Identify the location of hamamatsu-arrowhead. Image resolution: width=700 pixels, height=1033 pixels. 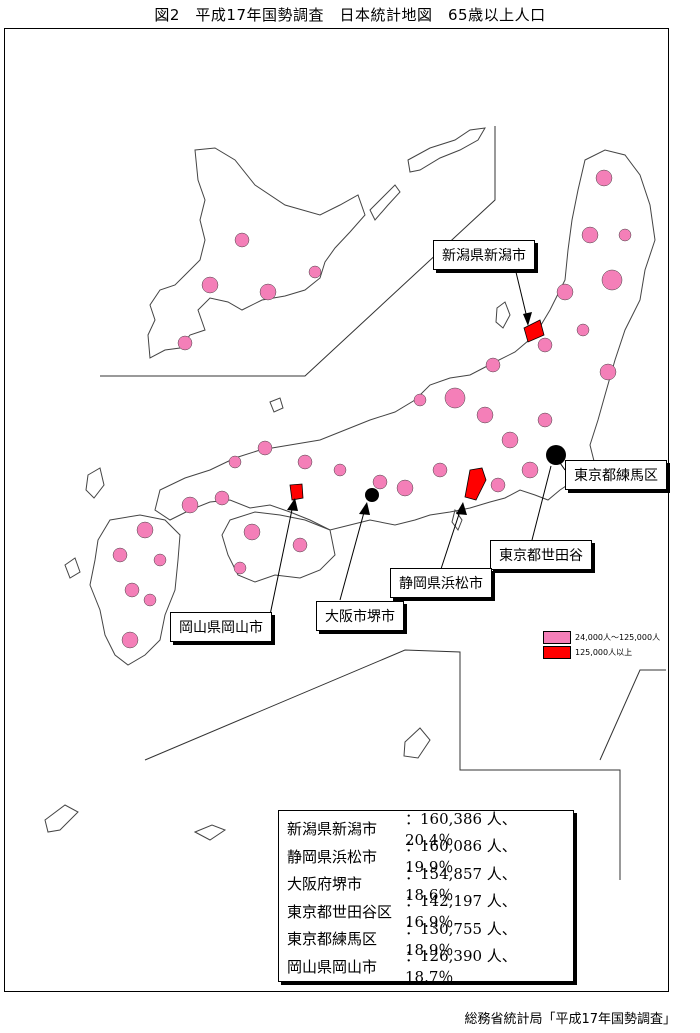
(461, 508).